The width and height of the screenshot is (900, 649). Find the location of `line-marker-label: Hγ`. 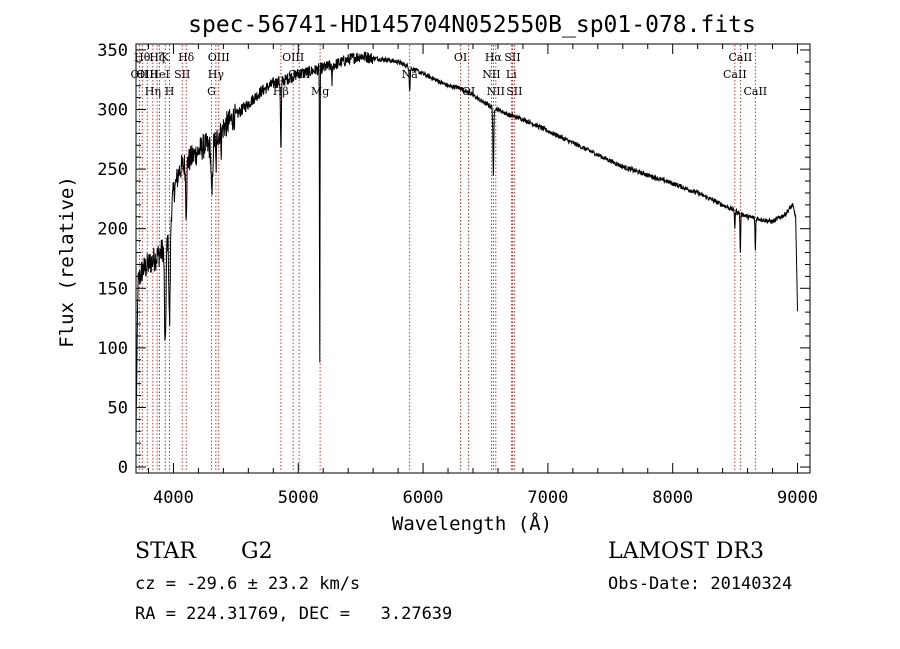

line-marker-label: Hγ is located at coordinates (216, 74).